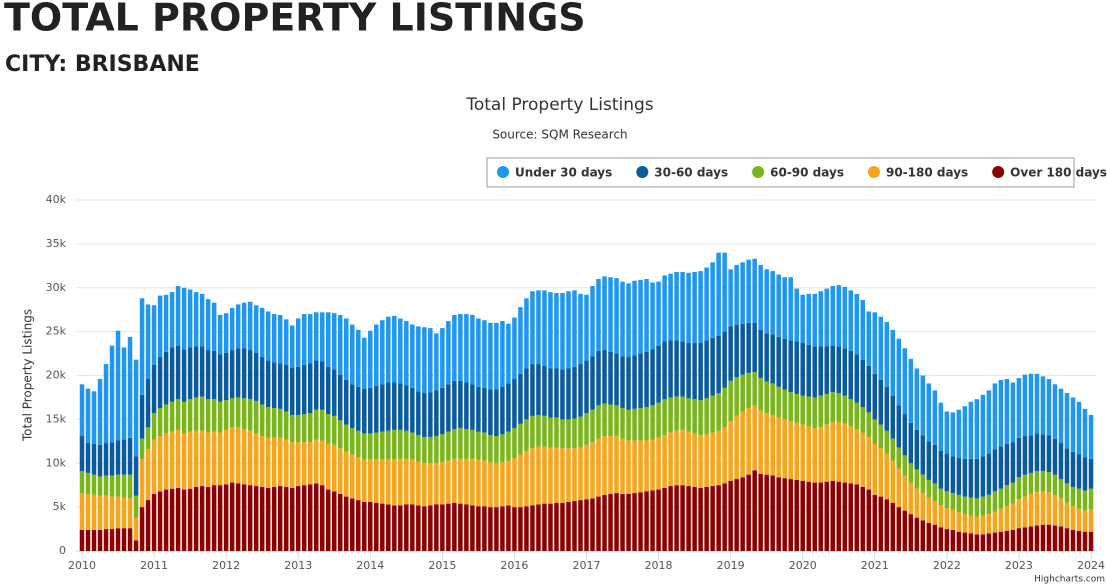 The height and width of the screenshot is (587, 1107). I want to click on legend-label: 60-90 days, so click(807, 173).